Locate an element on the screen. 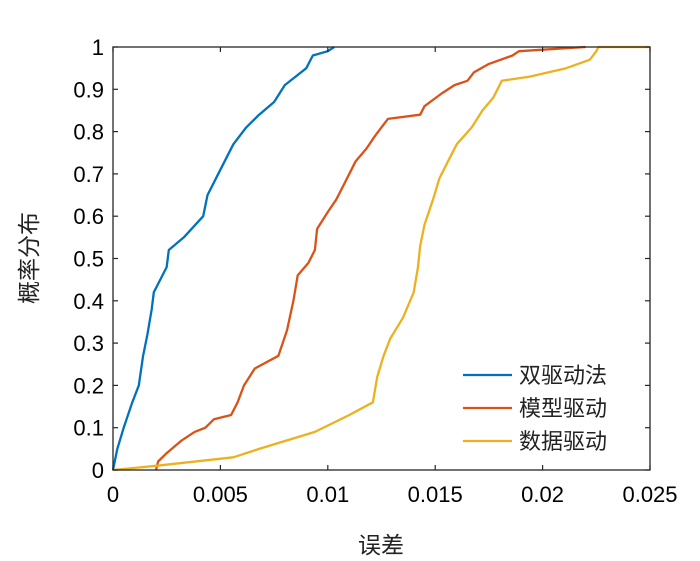  y-tick-label: 0.1 is located at coordinates (88, 428).